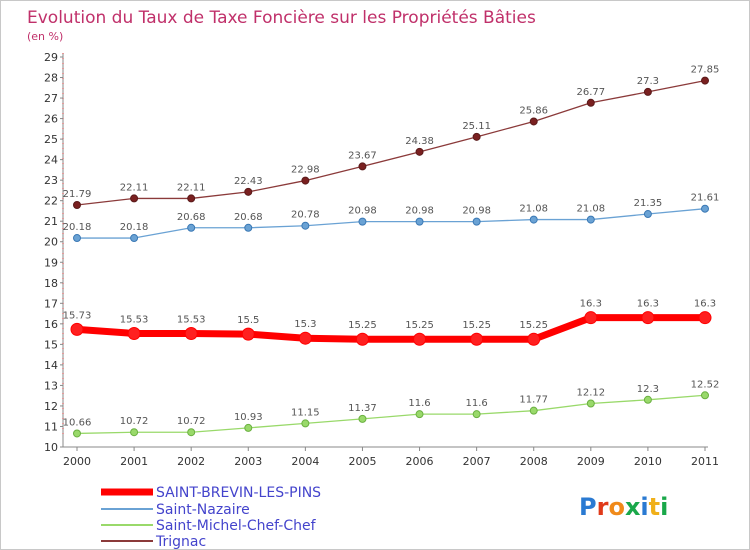 The height and width of the screenshot is (550, 750). I want to click on x-tick-label: 2010, so click(648, 461).